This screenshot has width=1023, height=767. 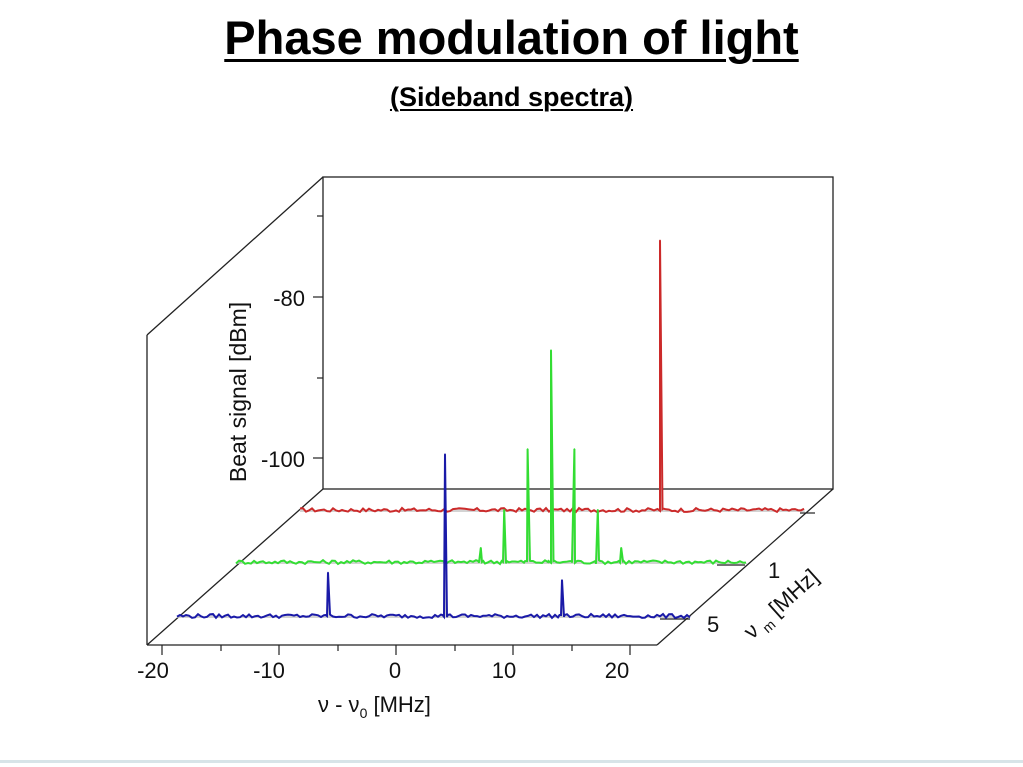 What do you see at coordinates (153, 670) in the screenshot?
I see `x-tick-label: -20` at bounding box center [153, 670].